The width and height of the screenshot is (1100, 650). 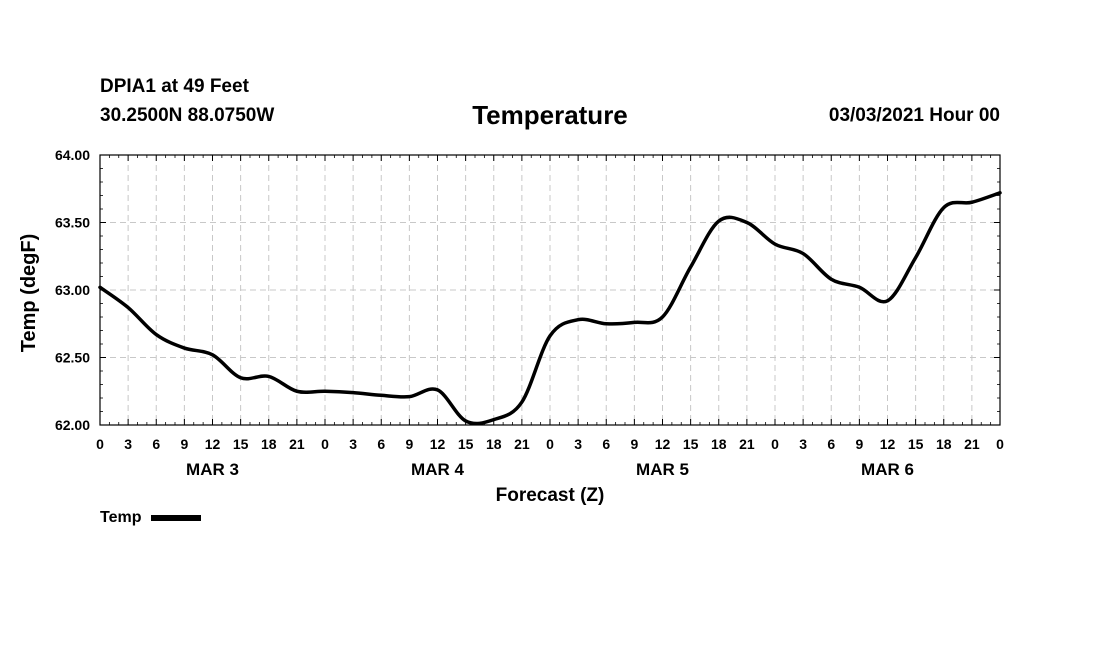 I want to click on day-label: MAR 6, so click(x=887, y=469).